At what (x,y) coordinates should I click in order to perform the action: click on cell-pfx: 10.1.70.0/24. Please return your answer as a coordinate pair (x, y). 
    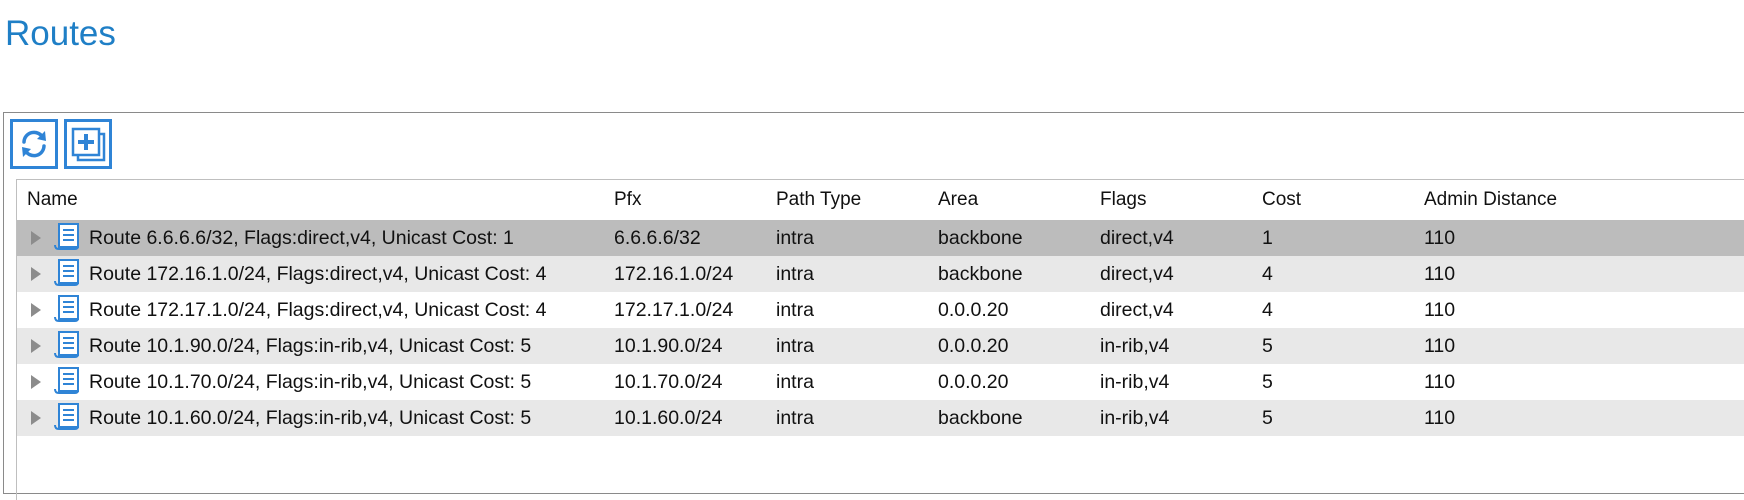
    Looking at the image, I should click on (668, 382).